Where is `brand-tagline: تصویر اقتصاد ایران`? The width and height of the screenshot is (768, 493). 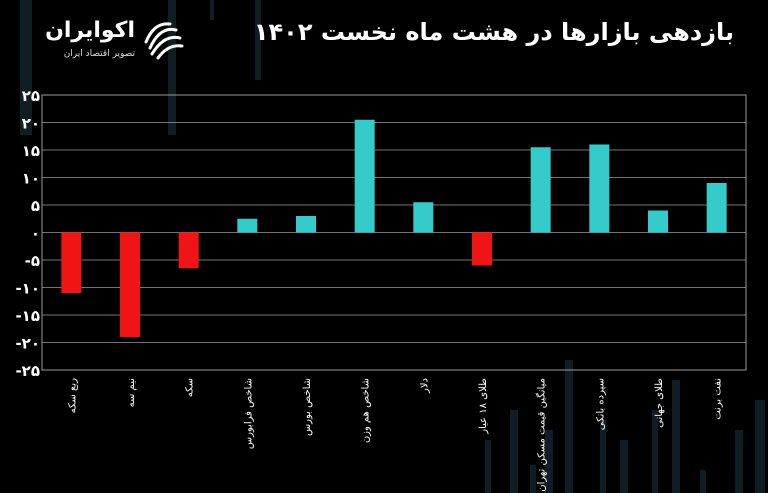 brand-tagline: تصویر اقتصاد ایران is located at coordinates (99, 54).